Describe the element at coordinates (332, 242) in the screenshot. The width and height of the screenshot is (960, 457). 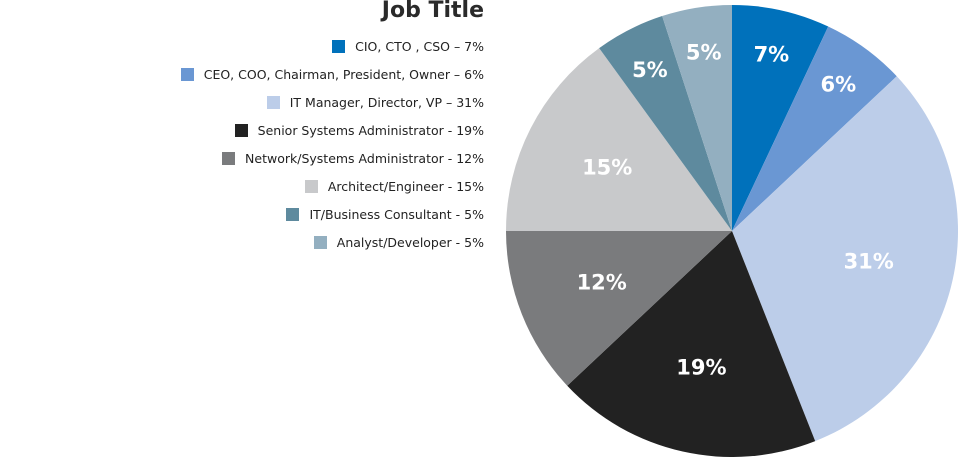
I see `legend-item: Analyst/Developer - 5%` at that location.